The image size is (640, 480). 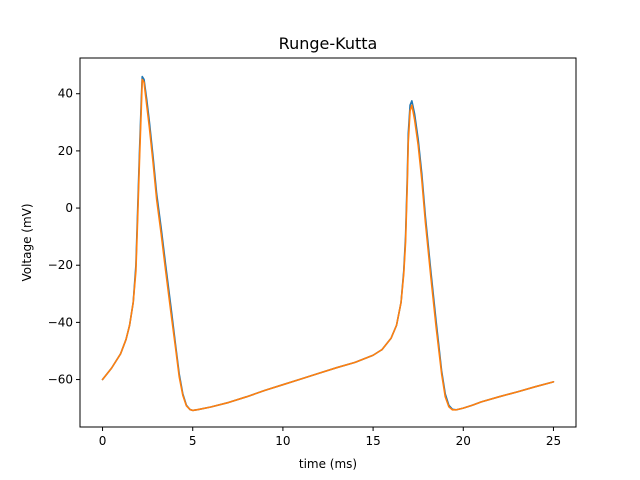 What do you see at coordinates (372, 441) in the screenshot?
I see `x-tick-label: 15` at bounding box center [372, 441].